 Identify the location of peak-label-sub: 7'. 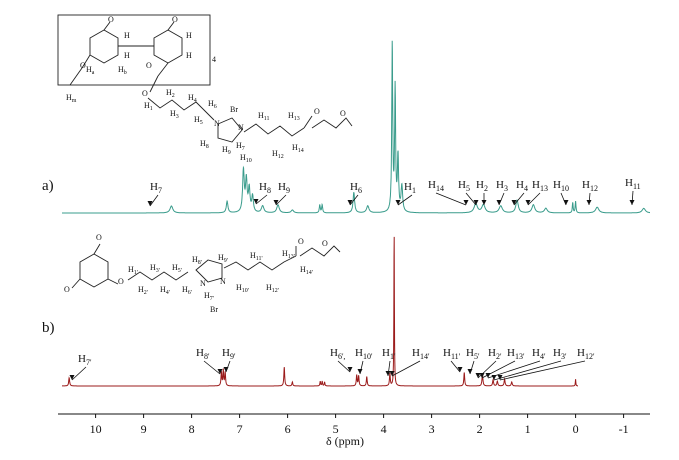
(89, 362).